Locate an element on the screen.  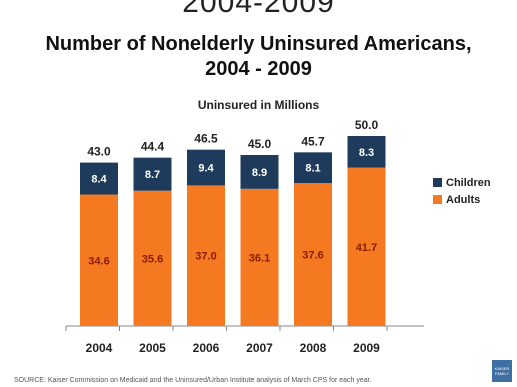
bar-adults-2007 is located at coordinates (259, 257).